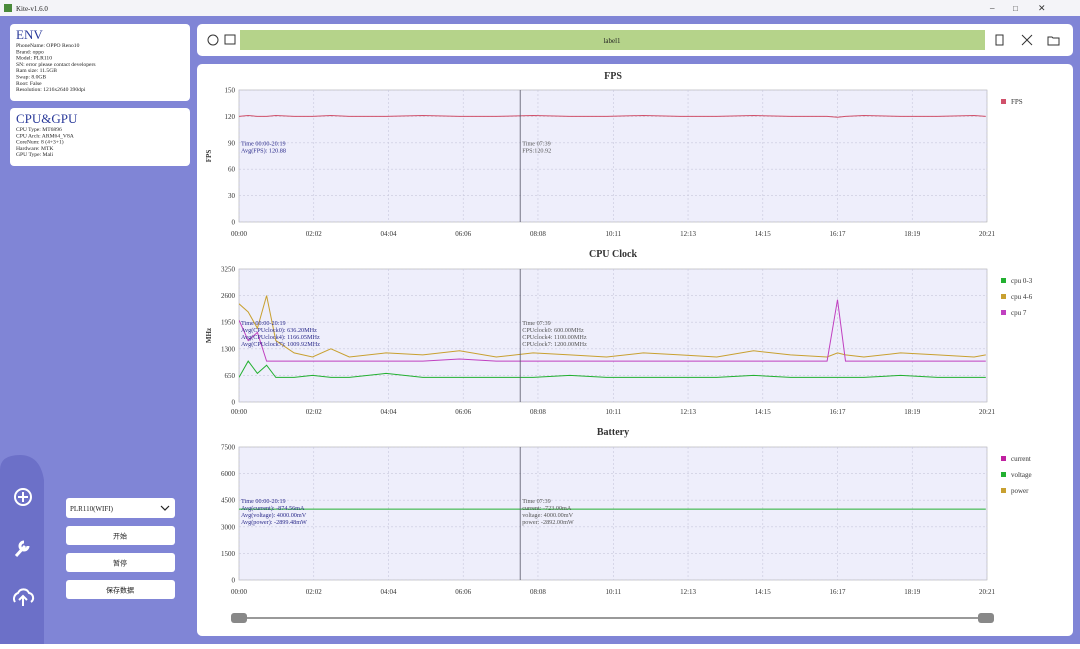 The width and height of the screenshot is (1080, 649). What do you see at coordinates (274, 515) in the screenshot?
I see `summary-text: Avg(voltage): 4000.00mV` at bounding box center [274, 515].